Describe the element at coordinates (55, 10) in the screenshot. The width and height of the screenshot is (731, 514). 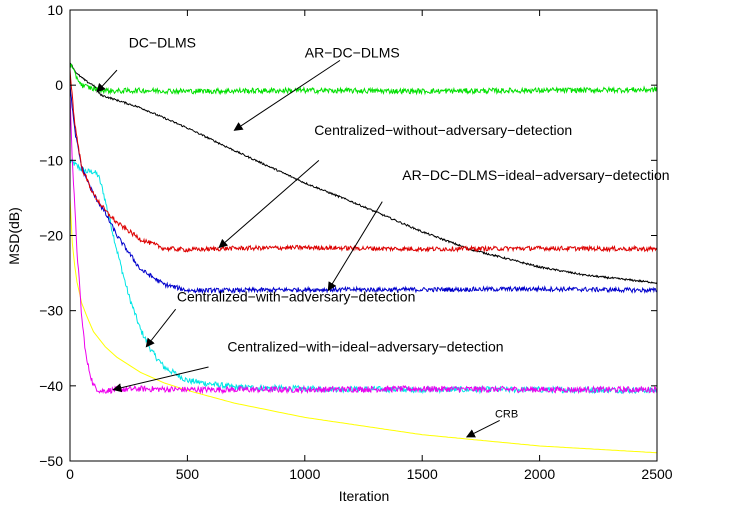
I see `y-tick-label: 10` at that location.